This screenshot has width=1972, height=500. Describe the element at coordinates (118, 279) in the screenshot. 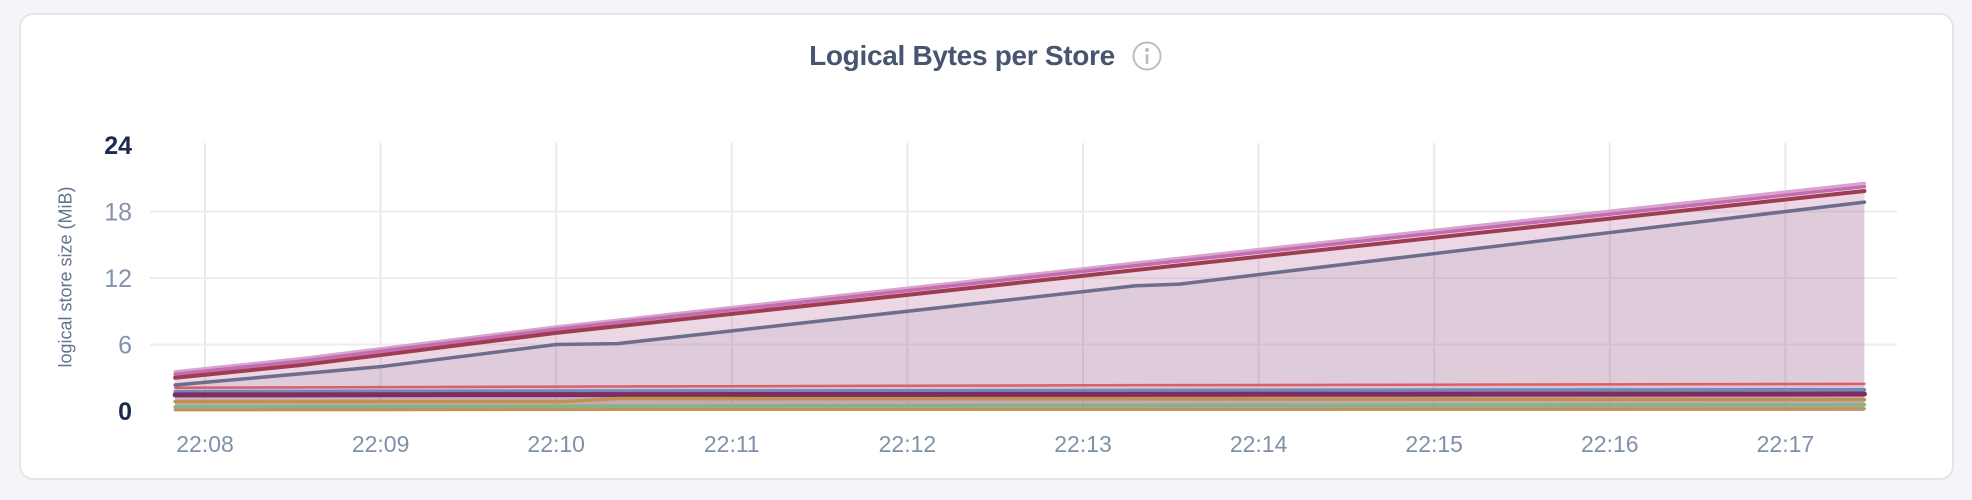

I see `y-tick-label: 12` at that location.